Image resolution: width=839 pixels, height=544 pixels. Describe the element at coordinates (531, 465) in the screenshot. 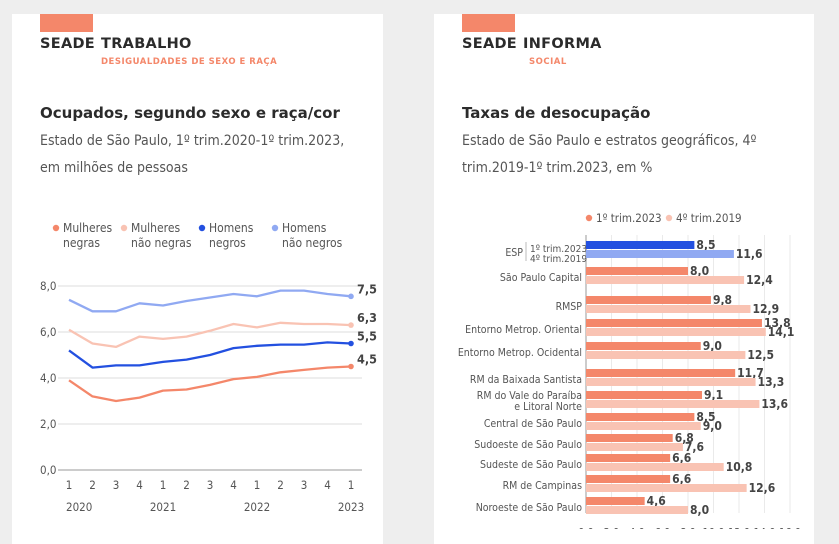

I see `category-label: Sudeste de São Paulo` at that location.